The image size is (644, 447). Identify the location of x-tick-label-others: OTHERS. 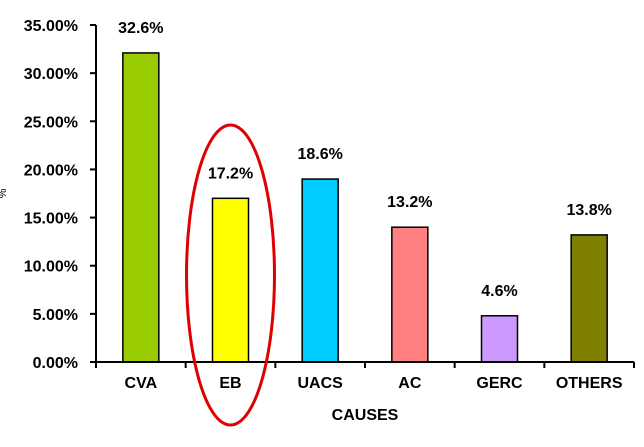
(589, 383).